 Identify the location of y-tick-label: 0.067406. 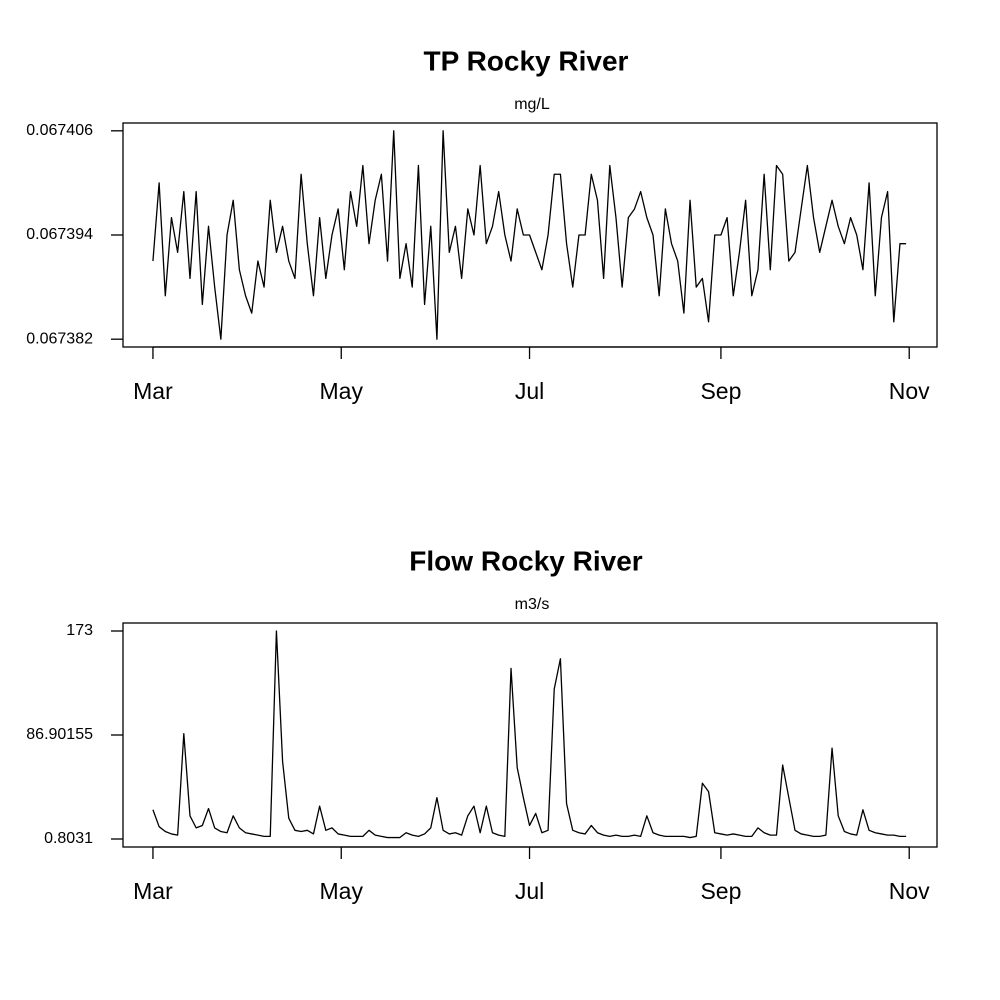
(59, 130).